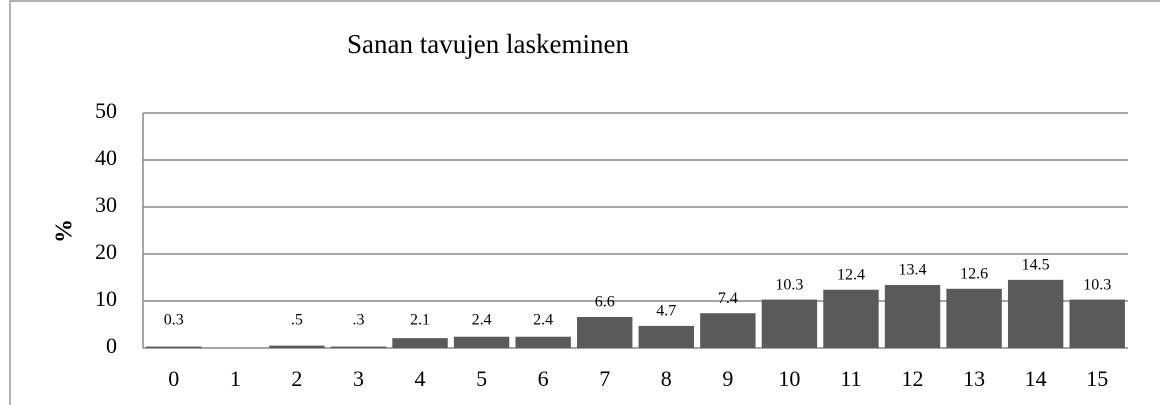 The width and height of the screenshot is (1160, 405). What do you see at coordinates (111, 345) in the screenshot?
I see `y-tick-label: 0` at bounding box center [111, 345].